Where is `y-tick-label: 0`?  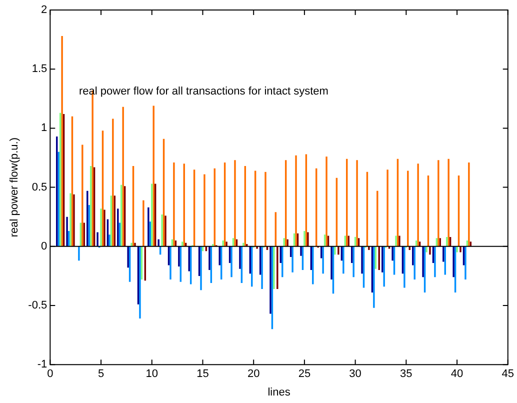 y-tick-label: 0 is located at coordinates (44, 246).